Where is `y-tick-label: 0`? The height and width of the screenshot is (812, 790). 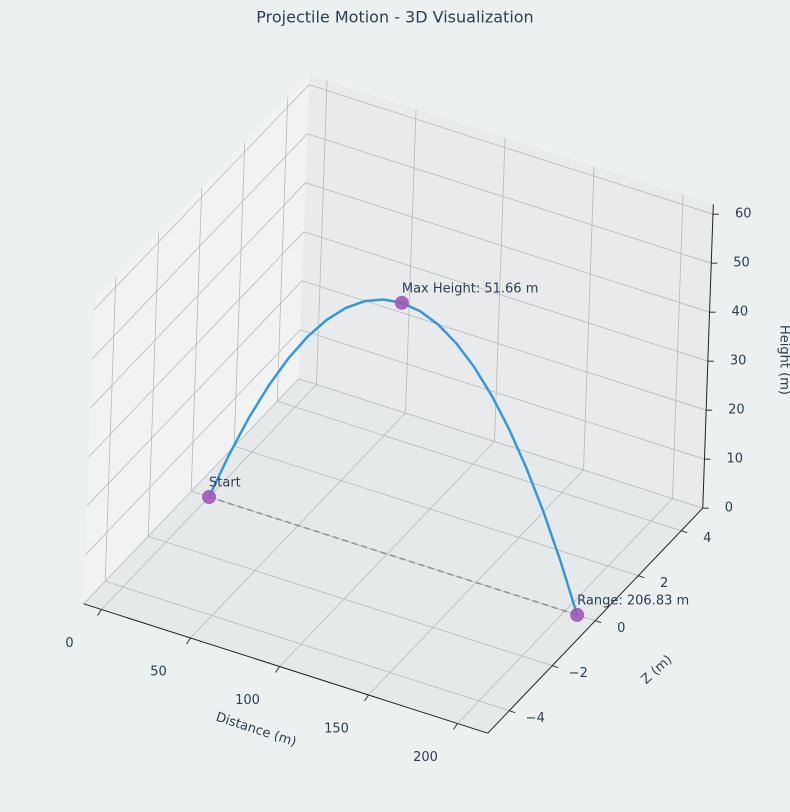 y-tick-label: 0 is located at coordinates (729, 508).